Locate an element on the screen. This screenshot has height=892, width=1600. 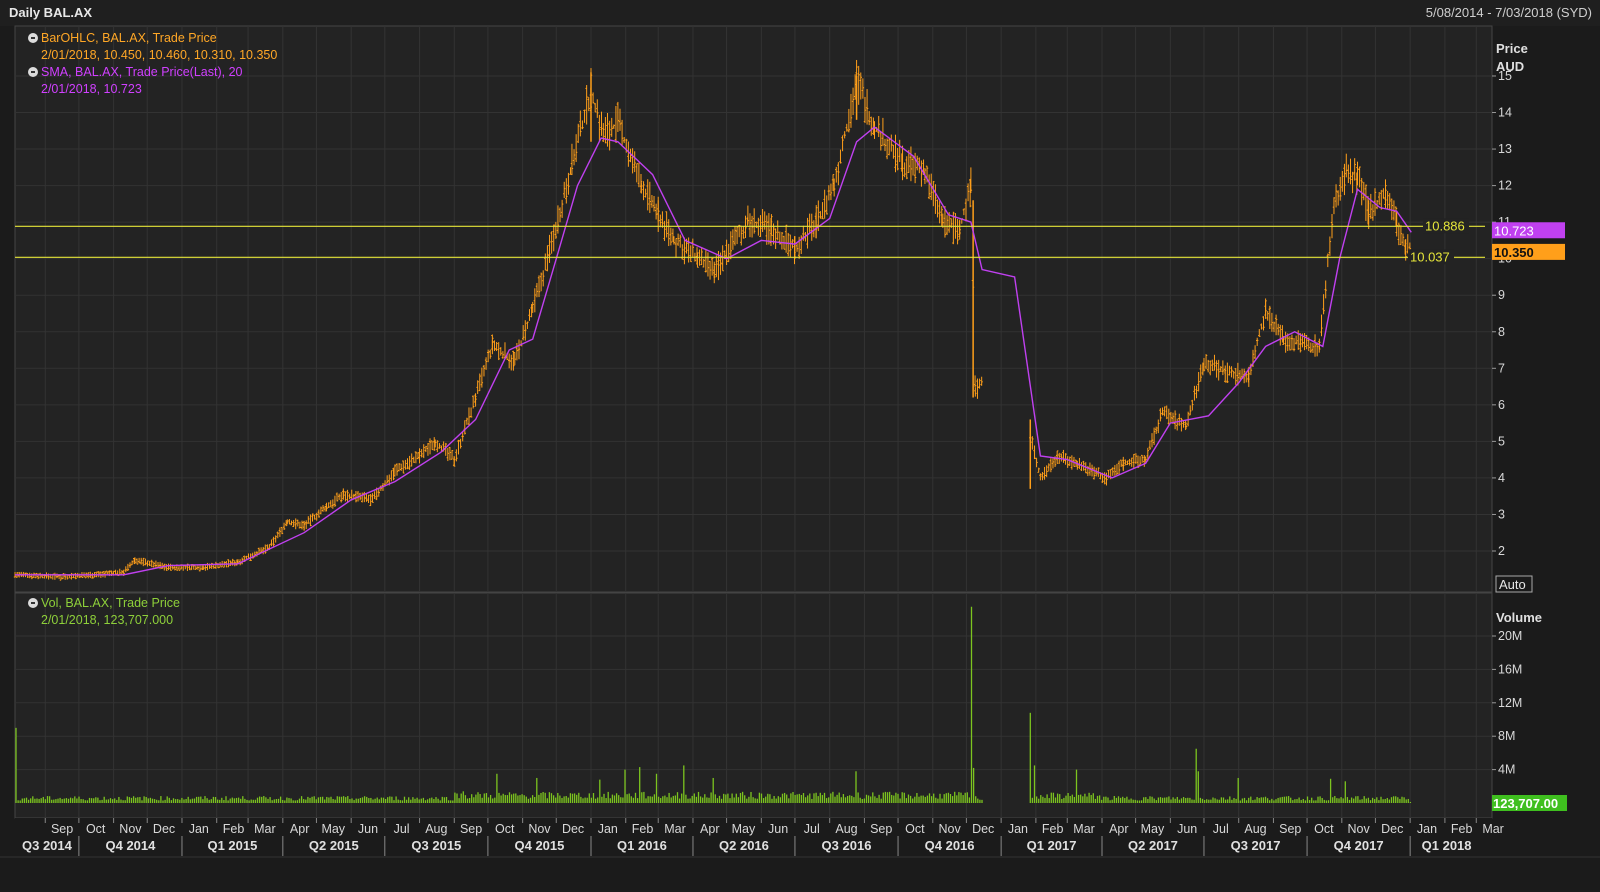
level-label: 10.037 is located at coordinates (1430, 256).